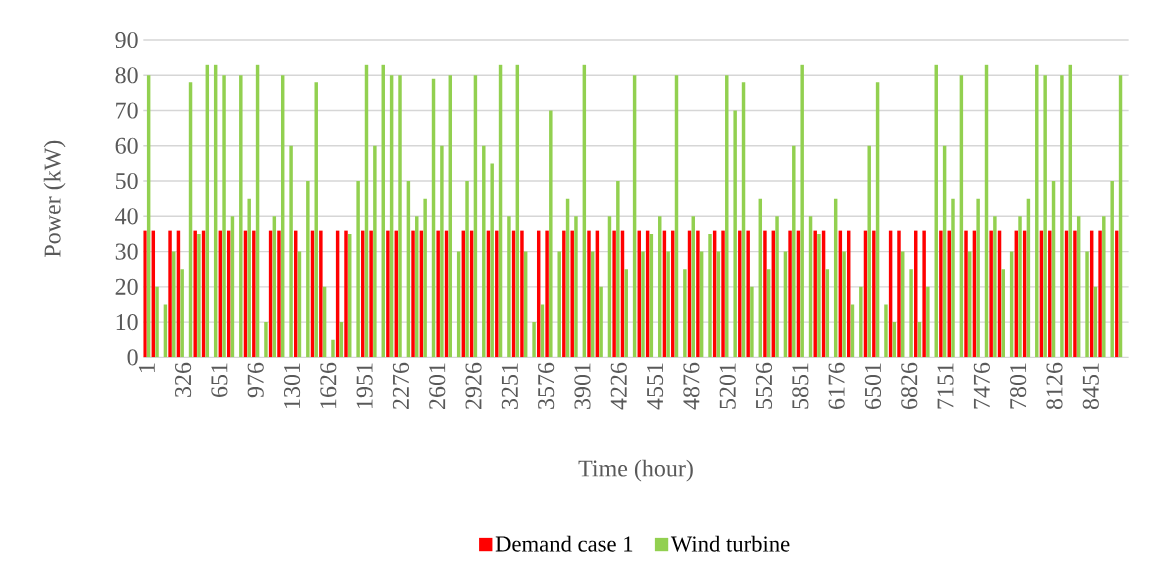 This screenshot has width=1156, height=580. Describe the element at coordinates (255, 380) in the screenshot. I see `x-tick-label: 976` at that location.